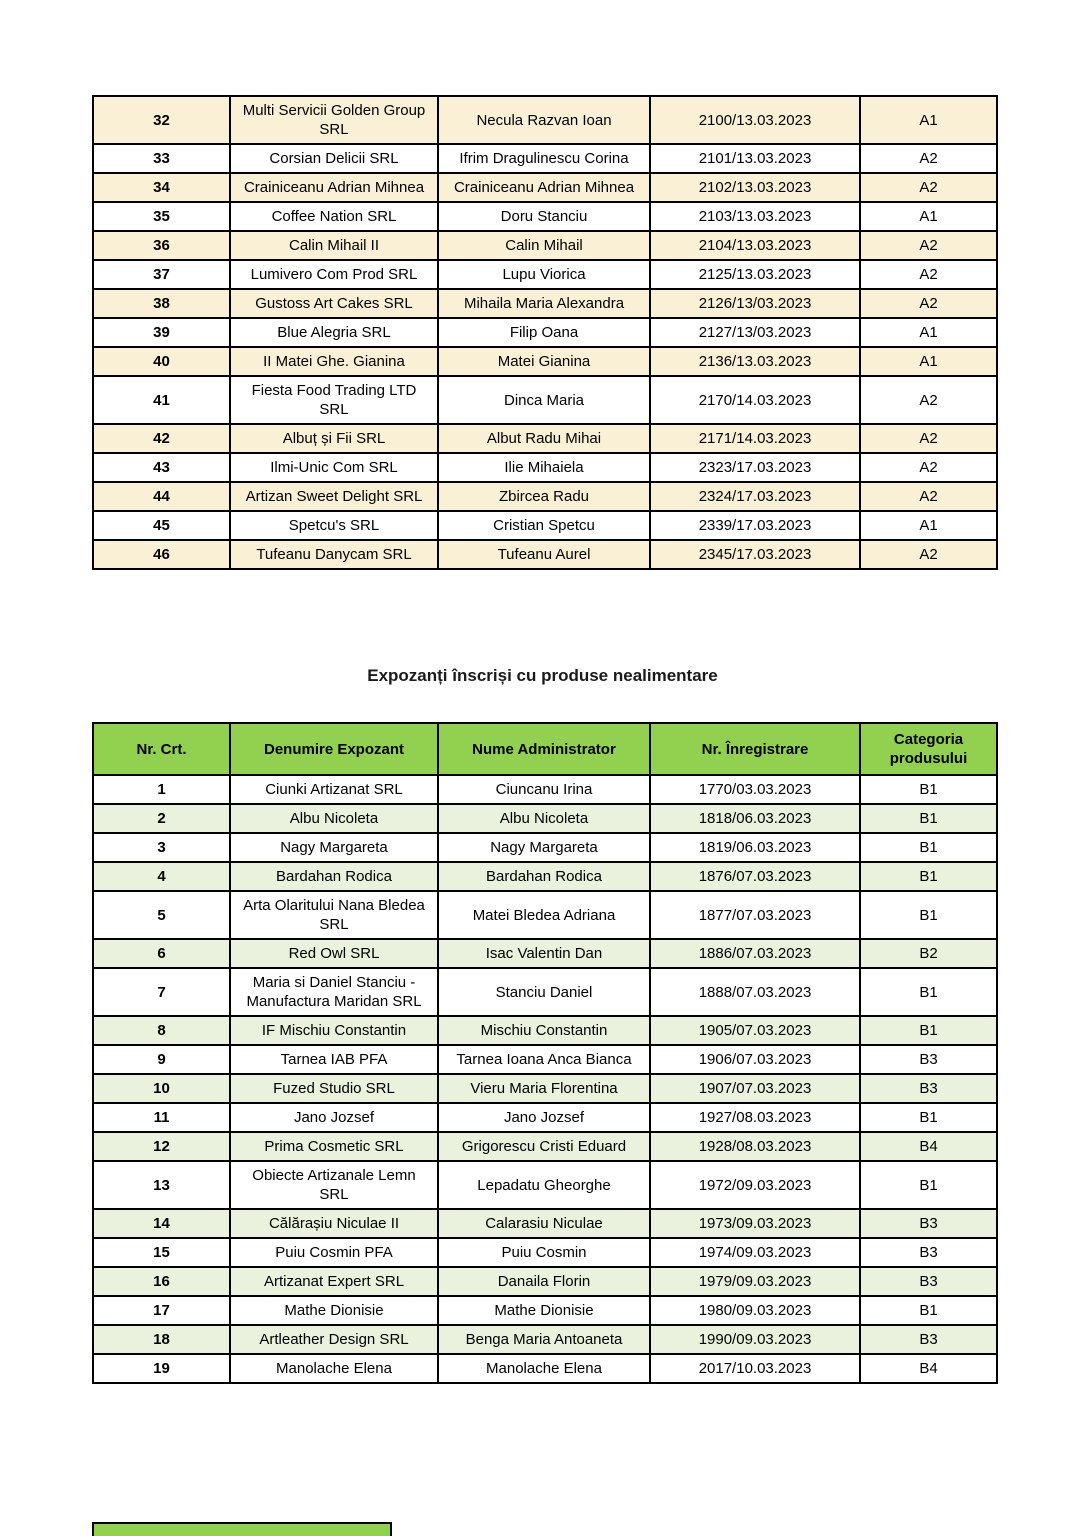 The image size is (1085, 1536). I want to click on table-nonfood-cell-administrator: Bardahan Rodica, so click(544, 876).